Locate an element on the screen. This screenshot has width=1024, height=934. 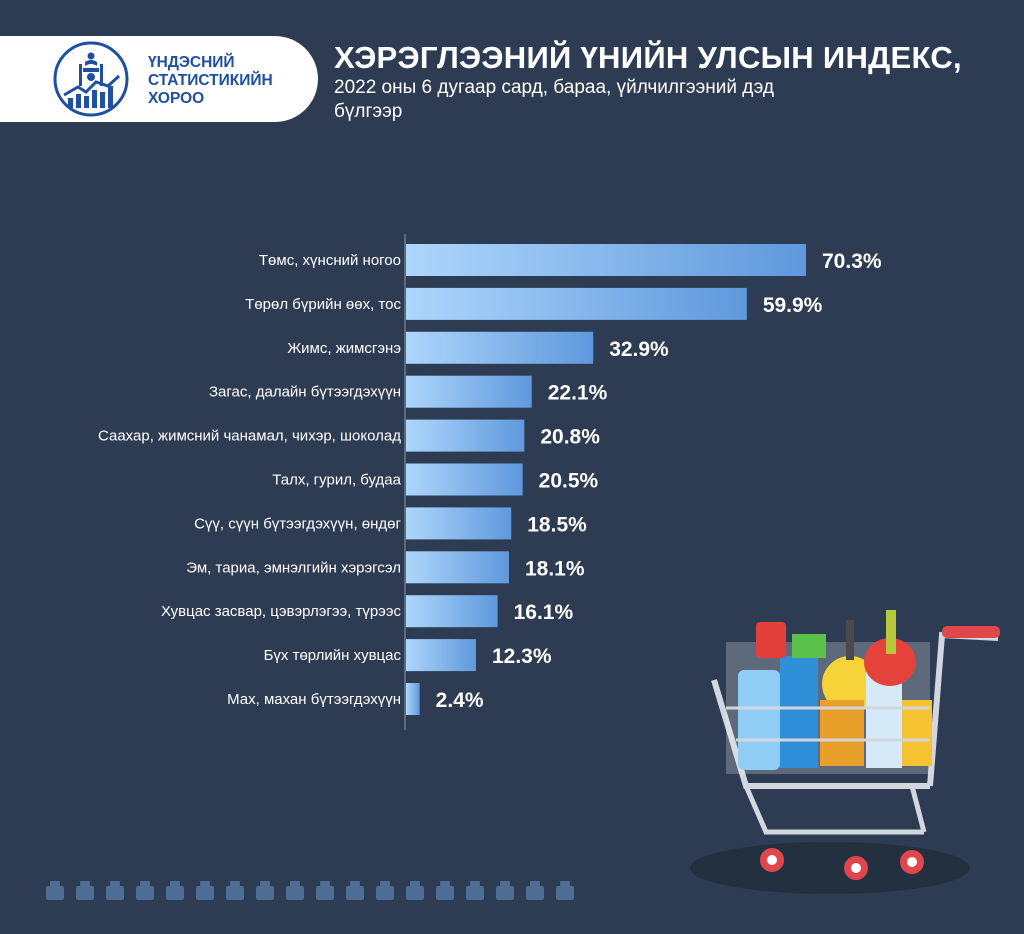
category-label: Загас, далайн бүтээгдэхүүн is located at coordinates (305, 392).